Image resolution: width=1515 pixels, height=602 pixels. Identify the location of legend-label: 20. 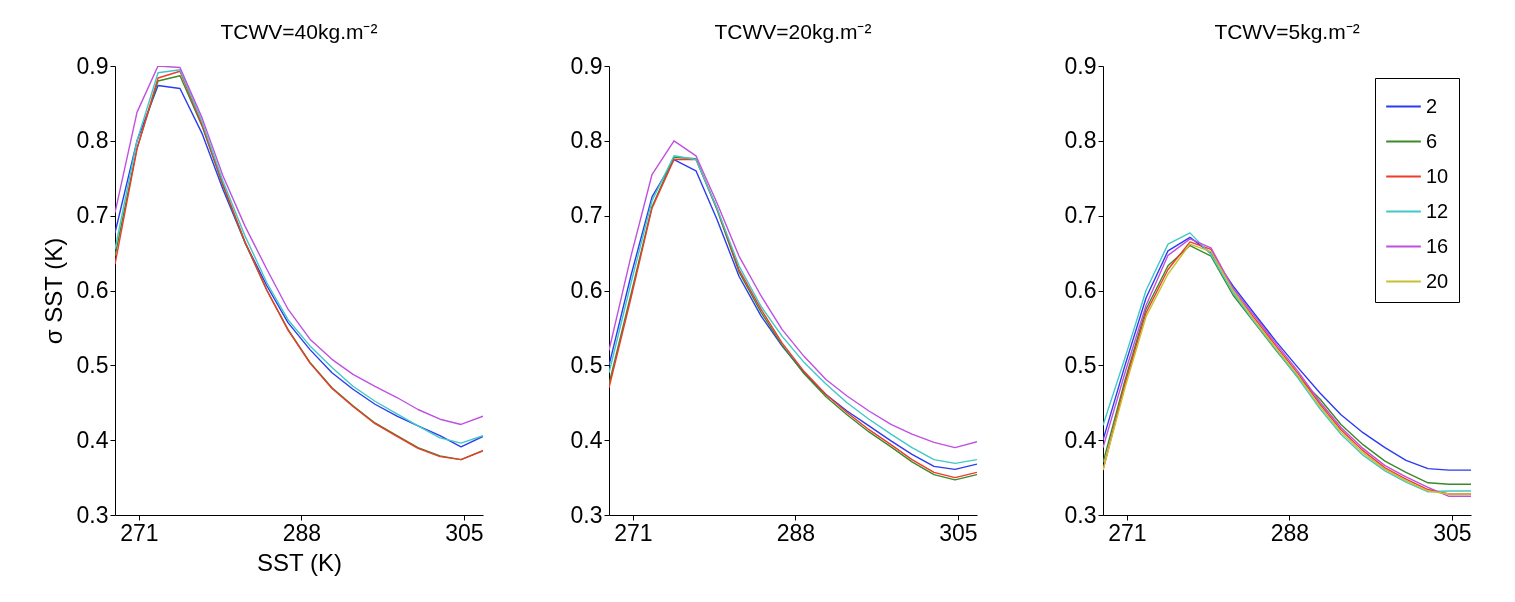
(1437, 280).